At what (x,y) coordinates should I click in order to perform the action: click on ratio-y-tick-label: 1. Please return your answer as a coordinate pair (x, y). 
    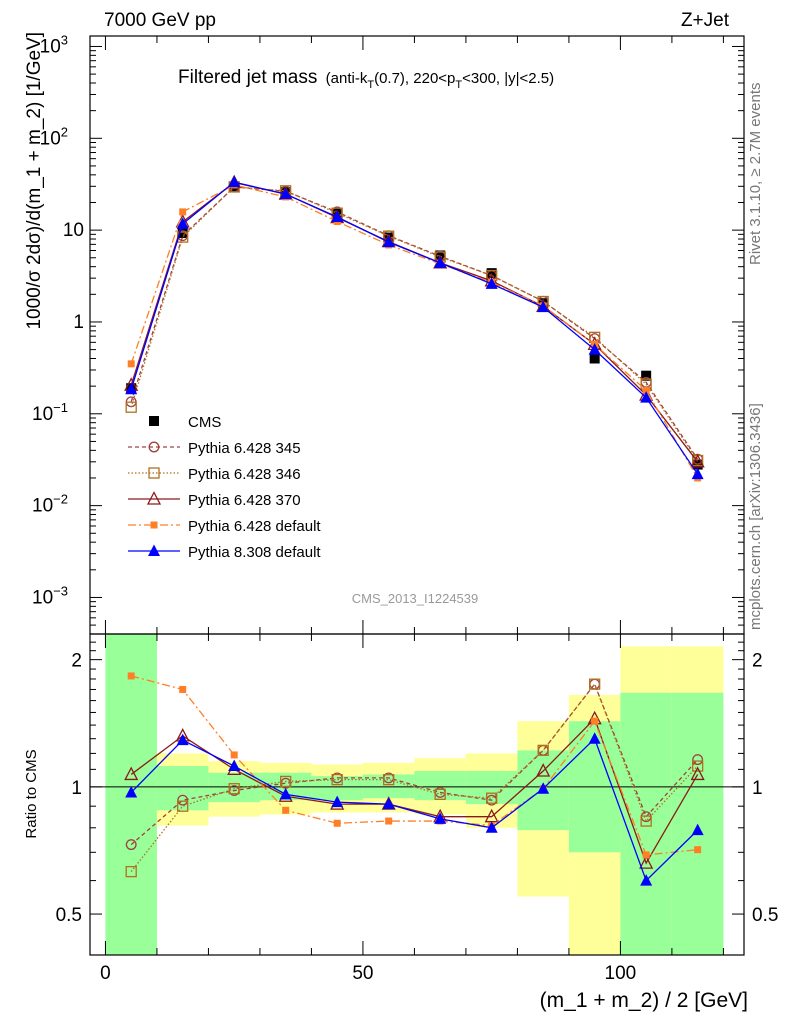
    Looking at the image, I should click on (76, 788).